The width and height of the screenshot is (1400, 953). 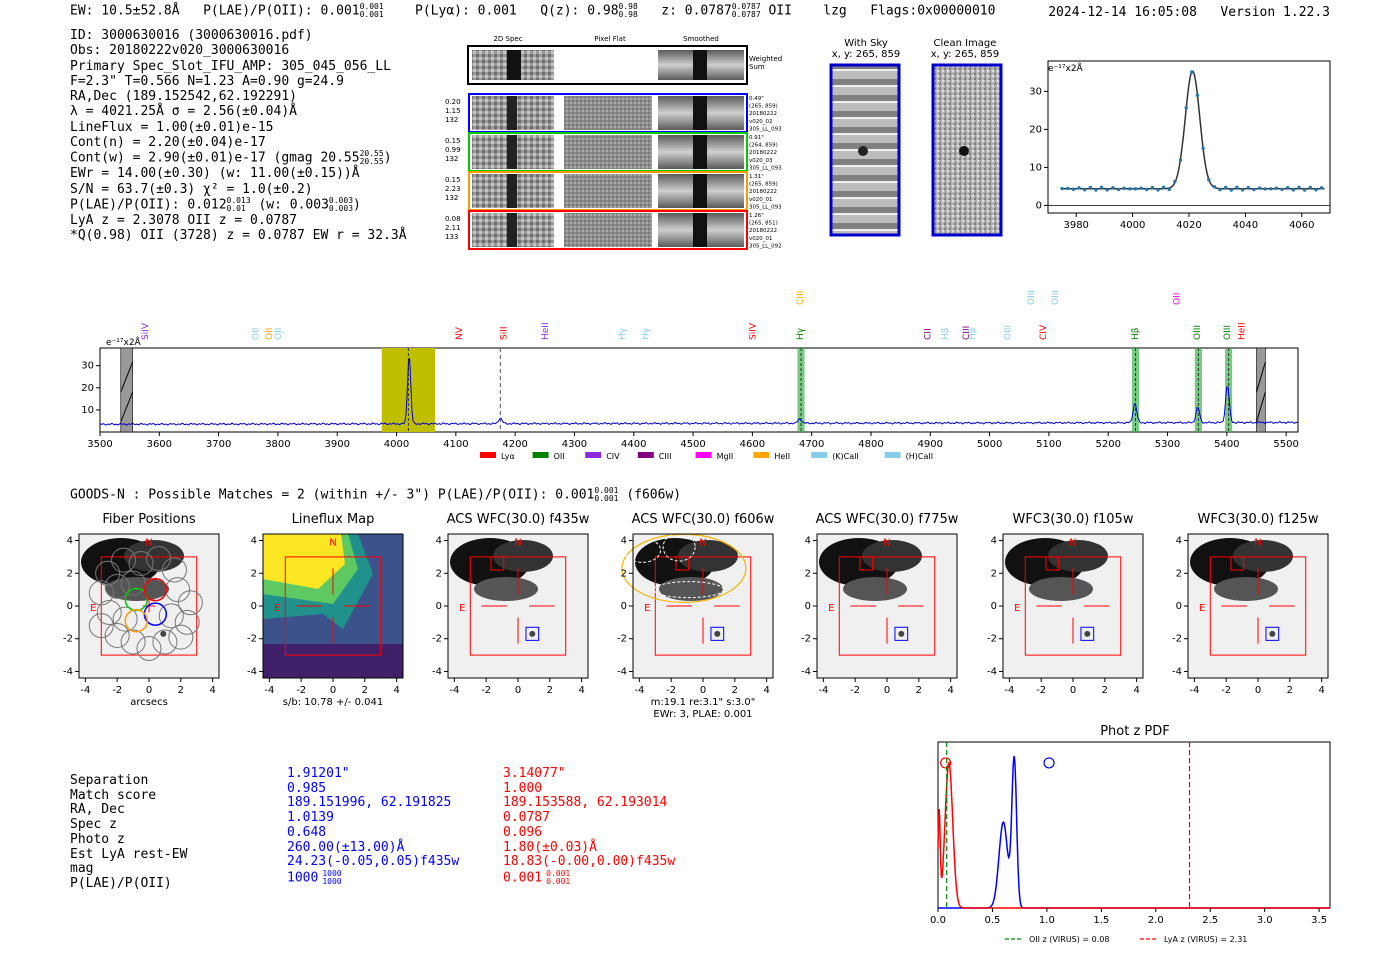 I want to click on info-ewr: EWr = 14.00(±0.30) (w: 11.00(±0.15))Å, so click(x=215, y=174).